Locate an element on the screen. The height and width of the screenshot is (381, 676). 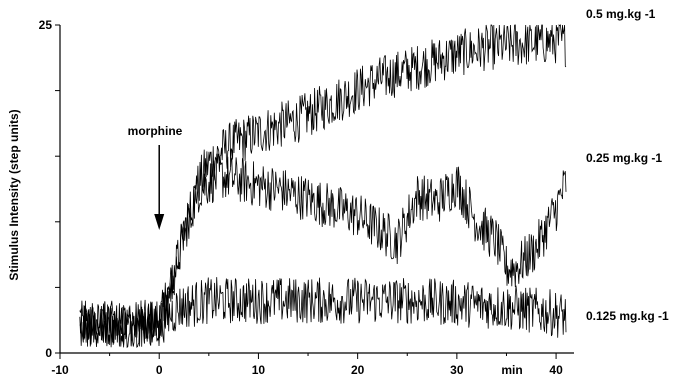
y-tick-label: 25 is located at coordinates (46, 25).